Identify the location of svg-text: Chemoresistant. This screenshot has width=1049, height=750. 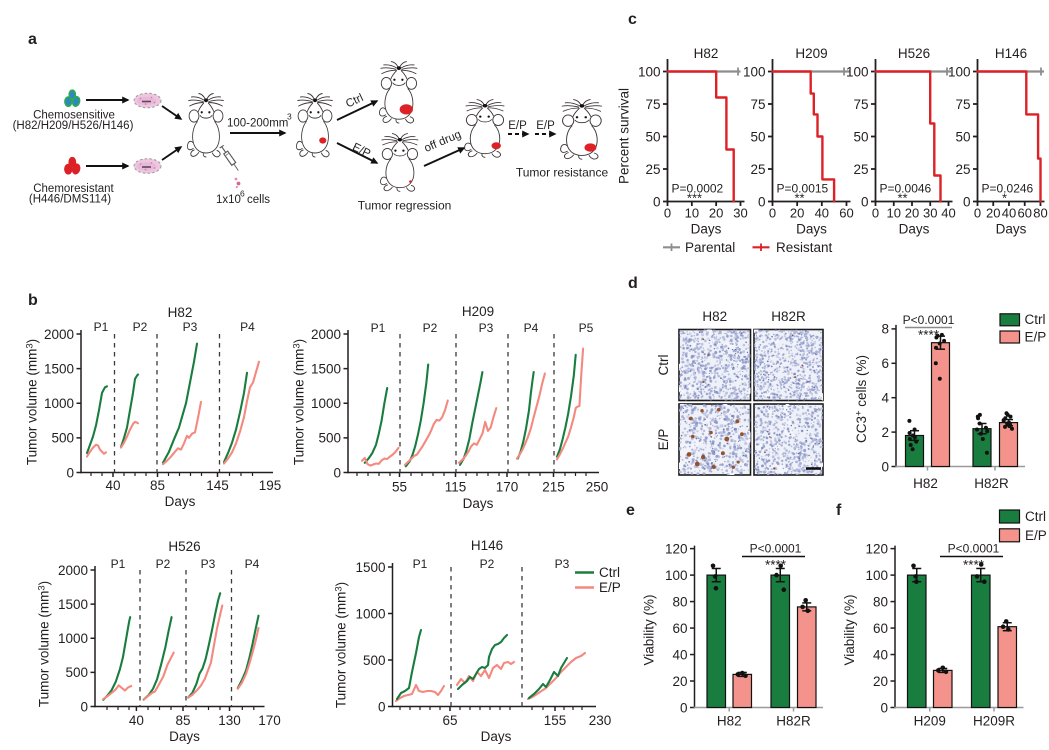
(73, 189).